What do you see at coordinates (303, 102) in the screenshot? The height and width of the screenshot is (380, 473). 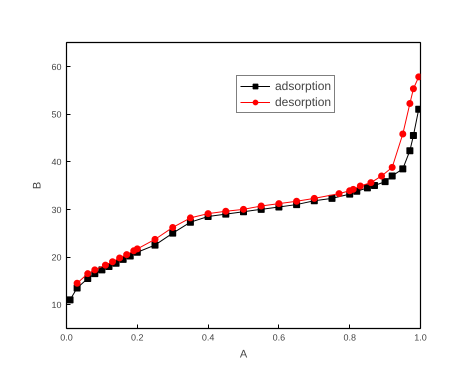 I see `legend-label: desorption` at bounding box center [303, 102].